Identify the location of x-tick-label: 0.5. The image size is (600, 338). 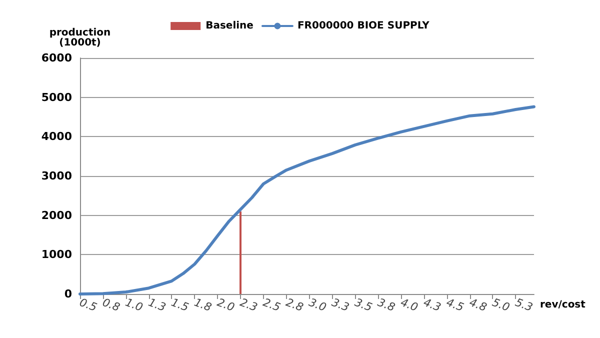
(88, 305).